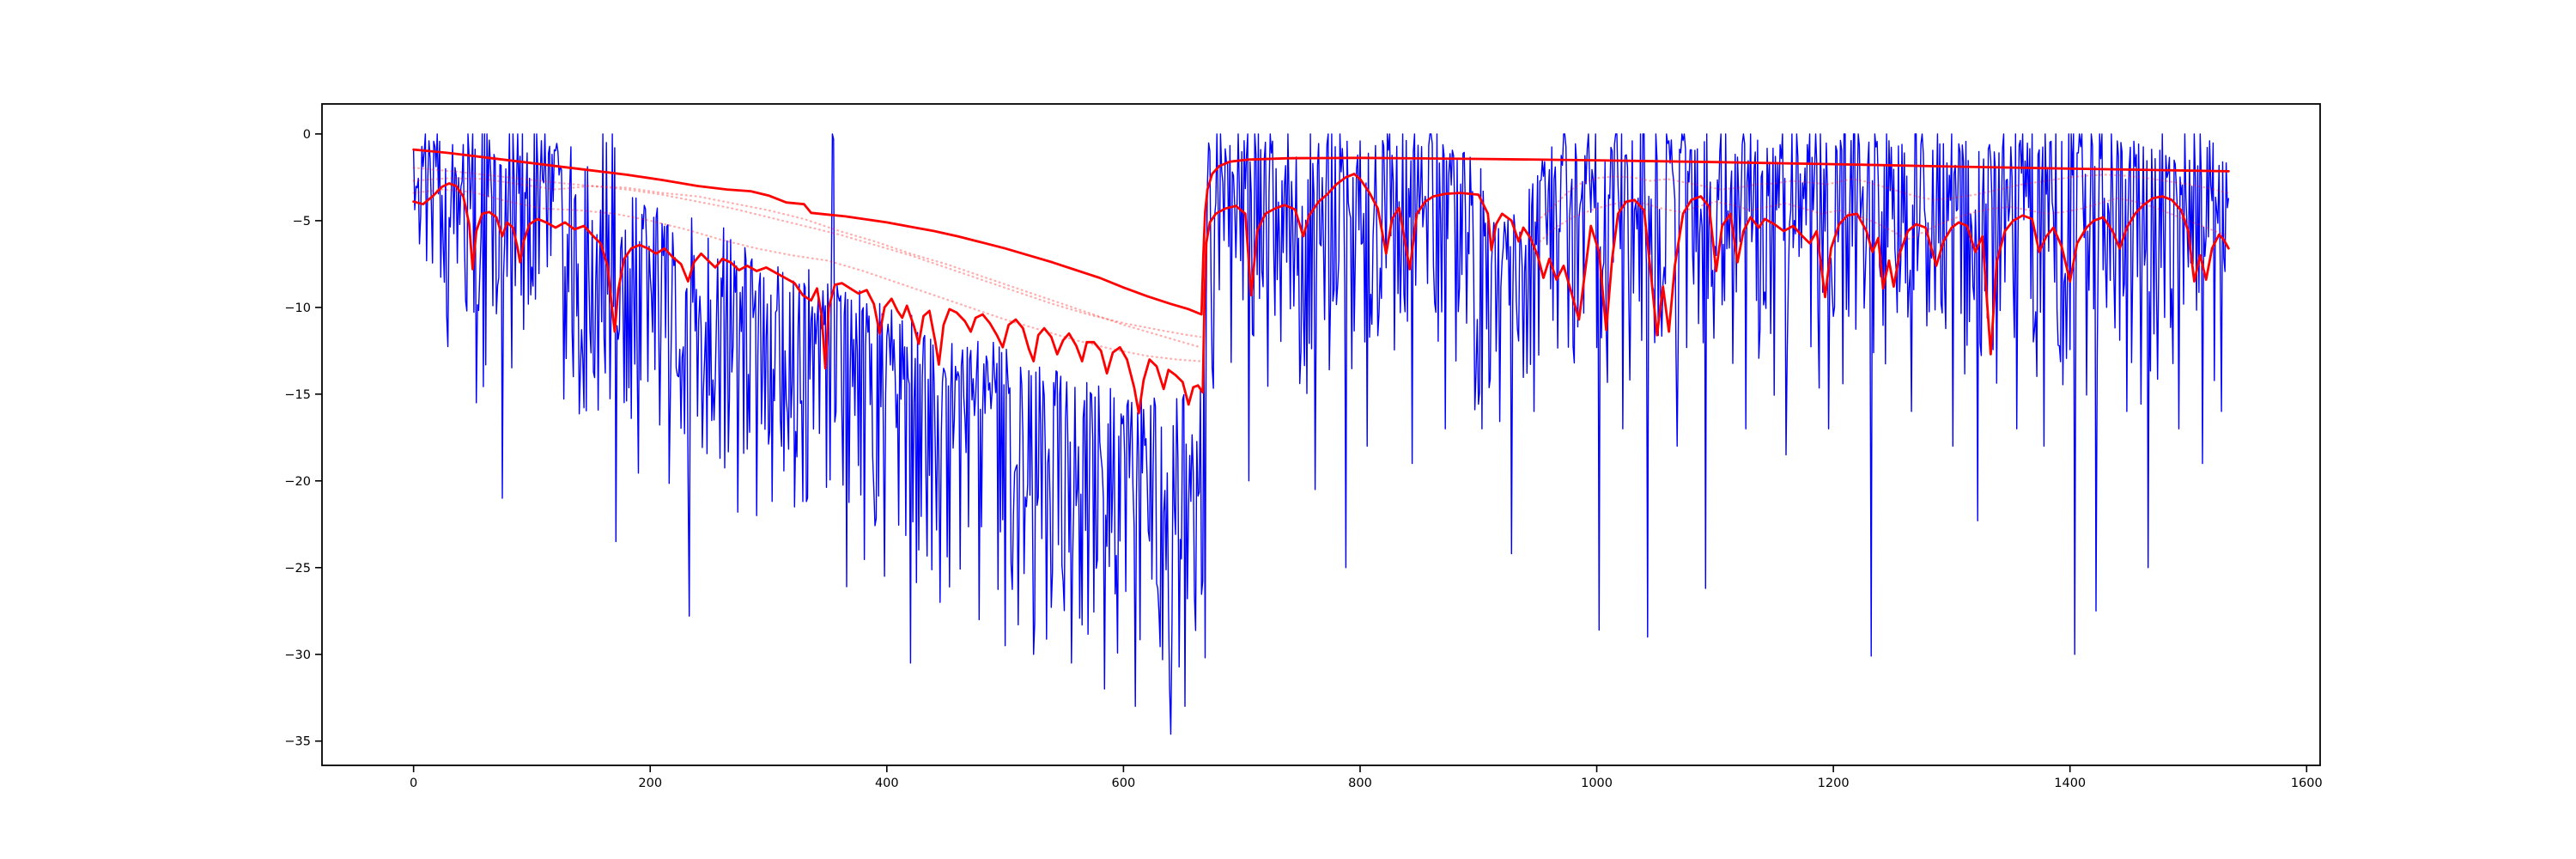  I want to click on x-axis: 0 200 400 600 800 1000 1200 1400 1600, so click(1367, 778).